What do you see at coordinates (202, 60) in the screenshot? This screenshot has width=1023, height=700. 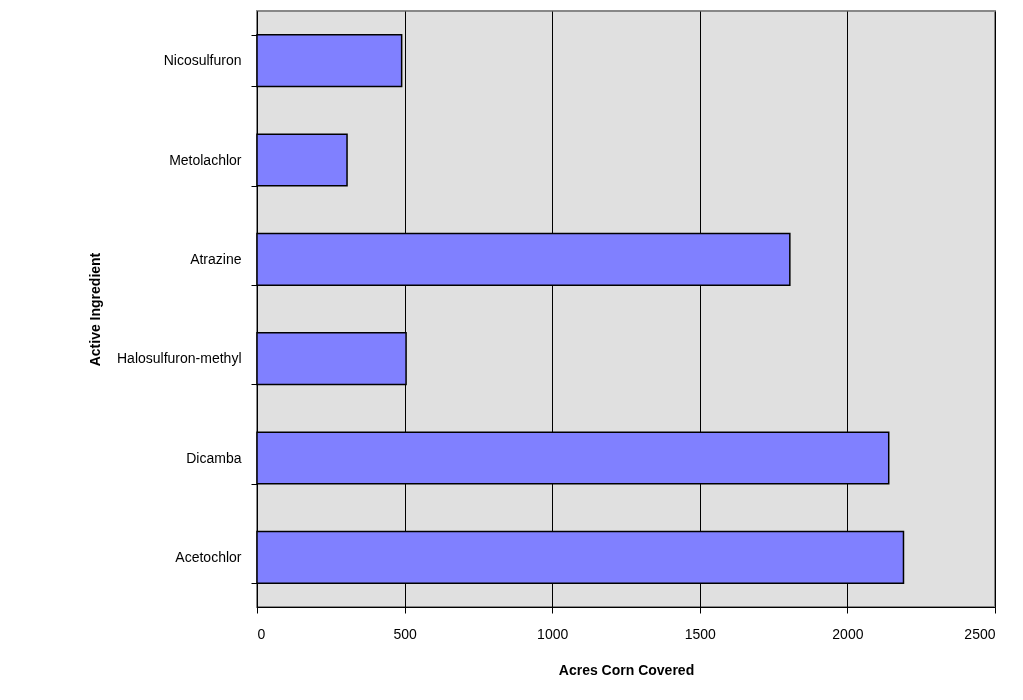 I see `y-tick-label: Nicosulfuron` at bounding box center [202, 60].